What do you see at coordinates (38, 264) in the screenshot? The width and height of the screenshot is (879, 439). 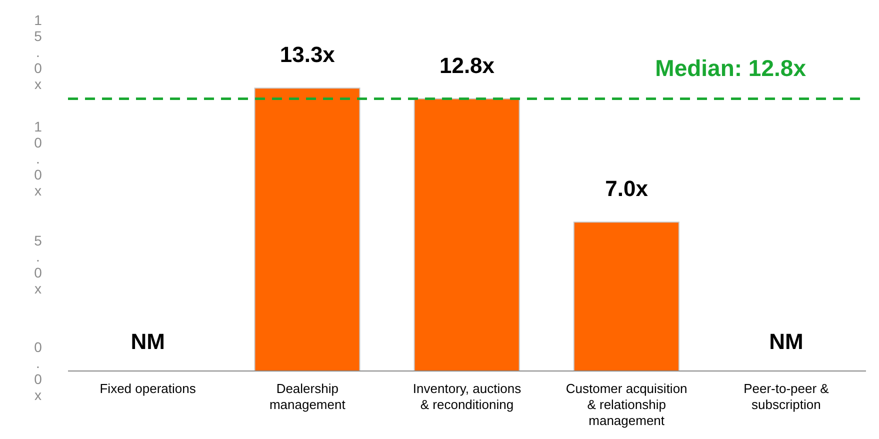 I see `y-tick-label: 5.0x` at bounding box center [38, 264].